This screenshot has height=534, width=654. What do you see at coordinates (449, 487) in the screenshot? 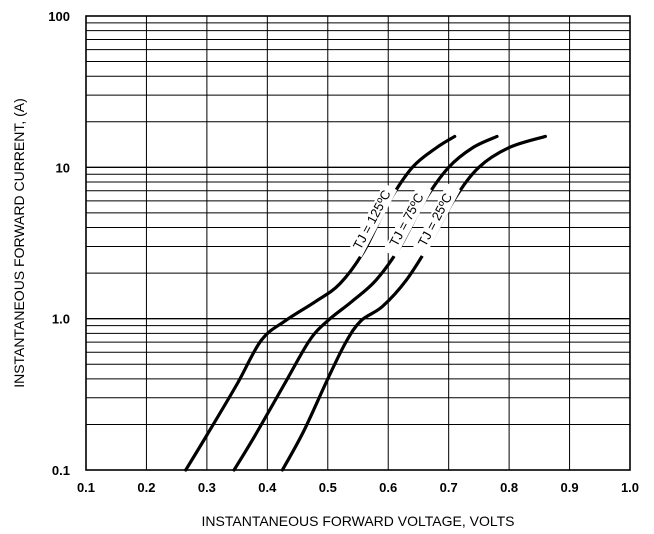
I see `x-tick-label: 0.7` at bounding box center [449, 487].